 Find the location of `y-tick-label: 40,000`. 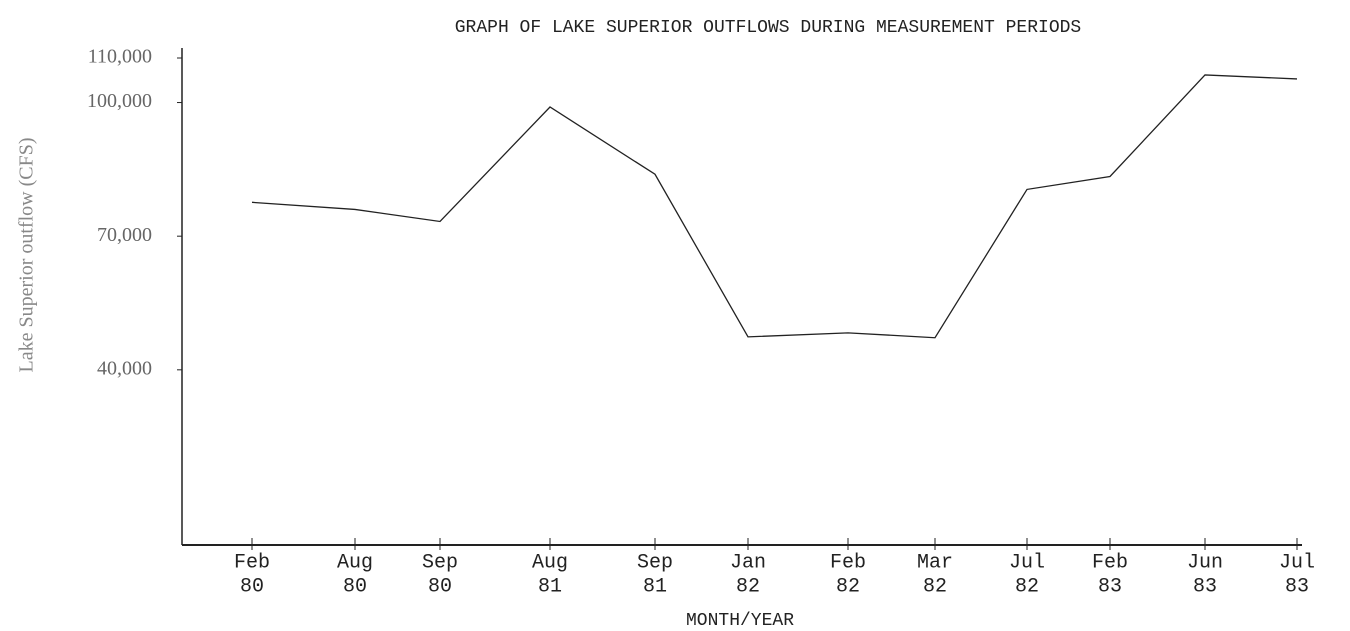

y-tick-label: 40,000 is located at coordinates (124, 368).